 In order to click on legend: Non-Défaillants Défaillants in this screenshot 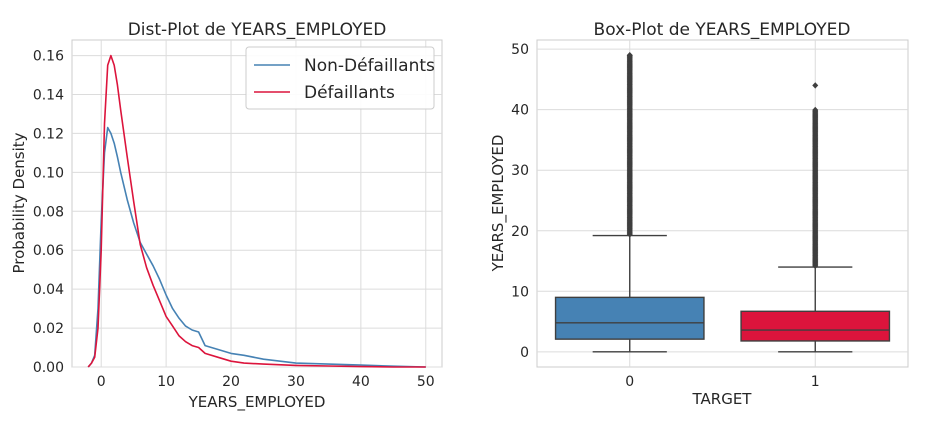, I will do `click(340, 78)`.